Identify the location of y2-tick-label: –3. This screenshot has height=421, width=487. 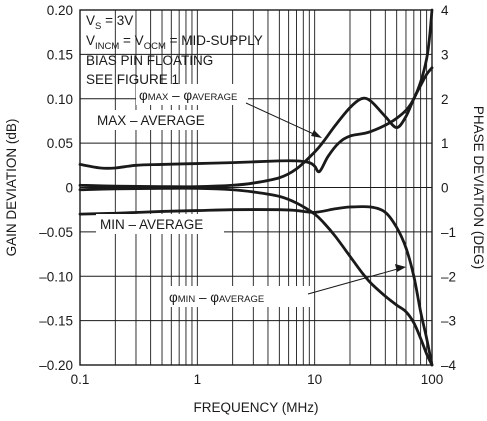
(448, 321).